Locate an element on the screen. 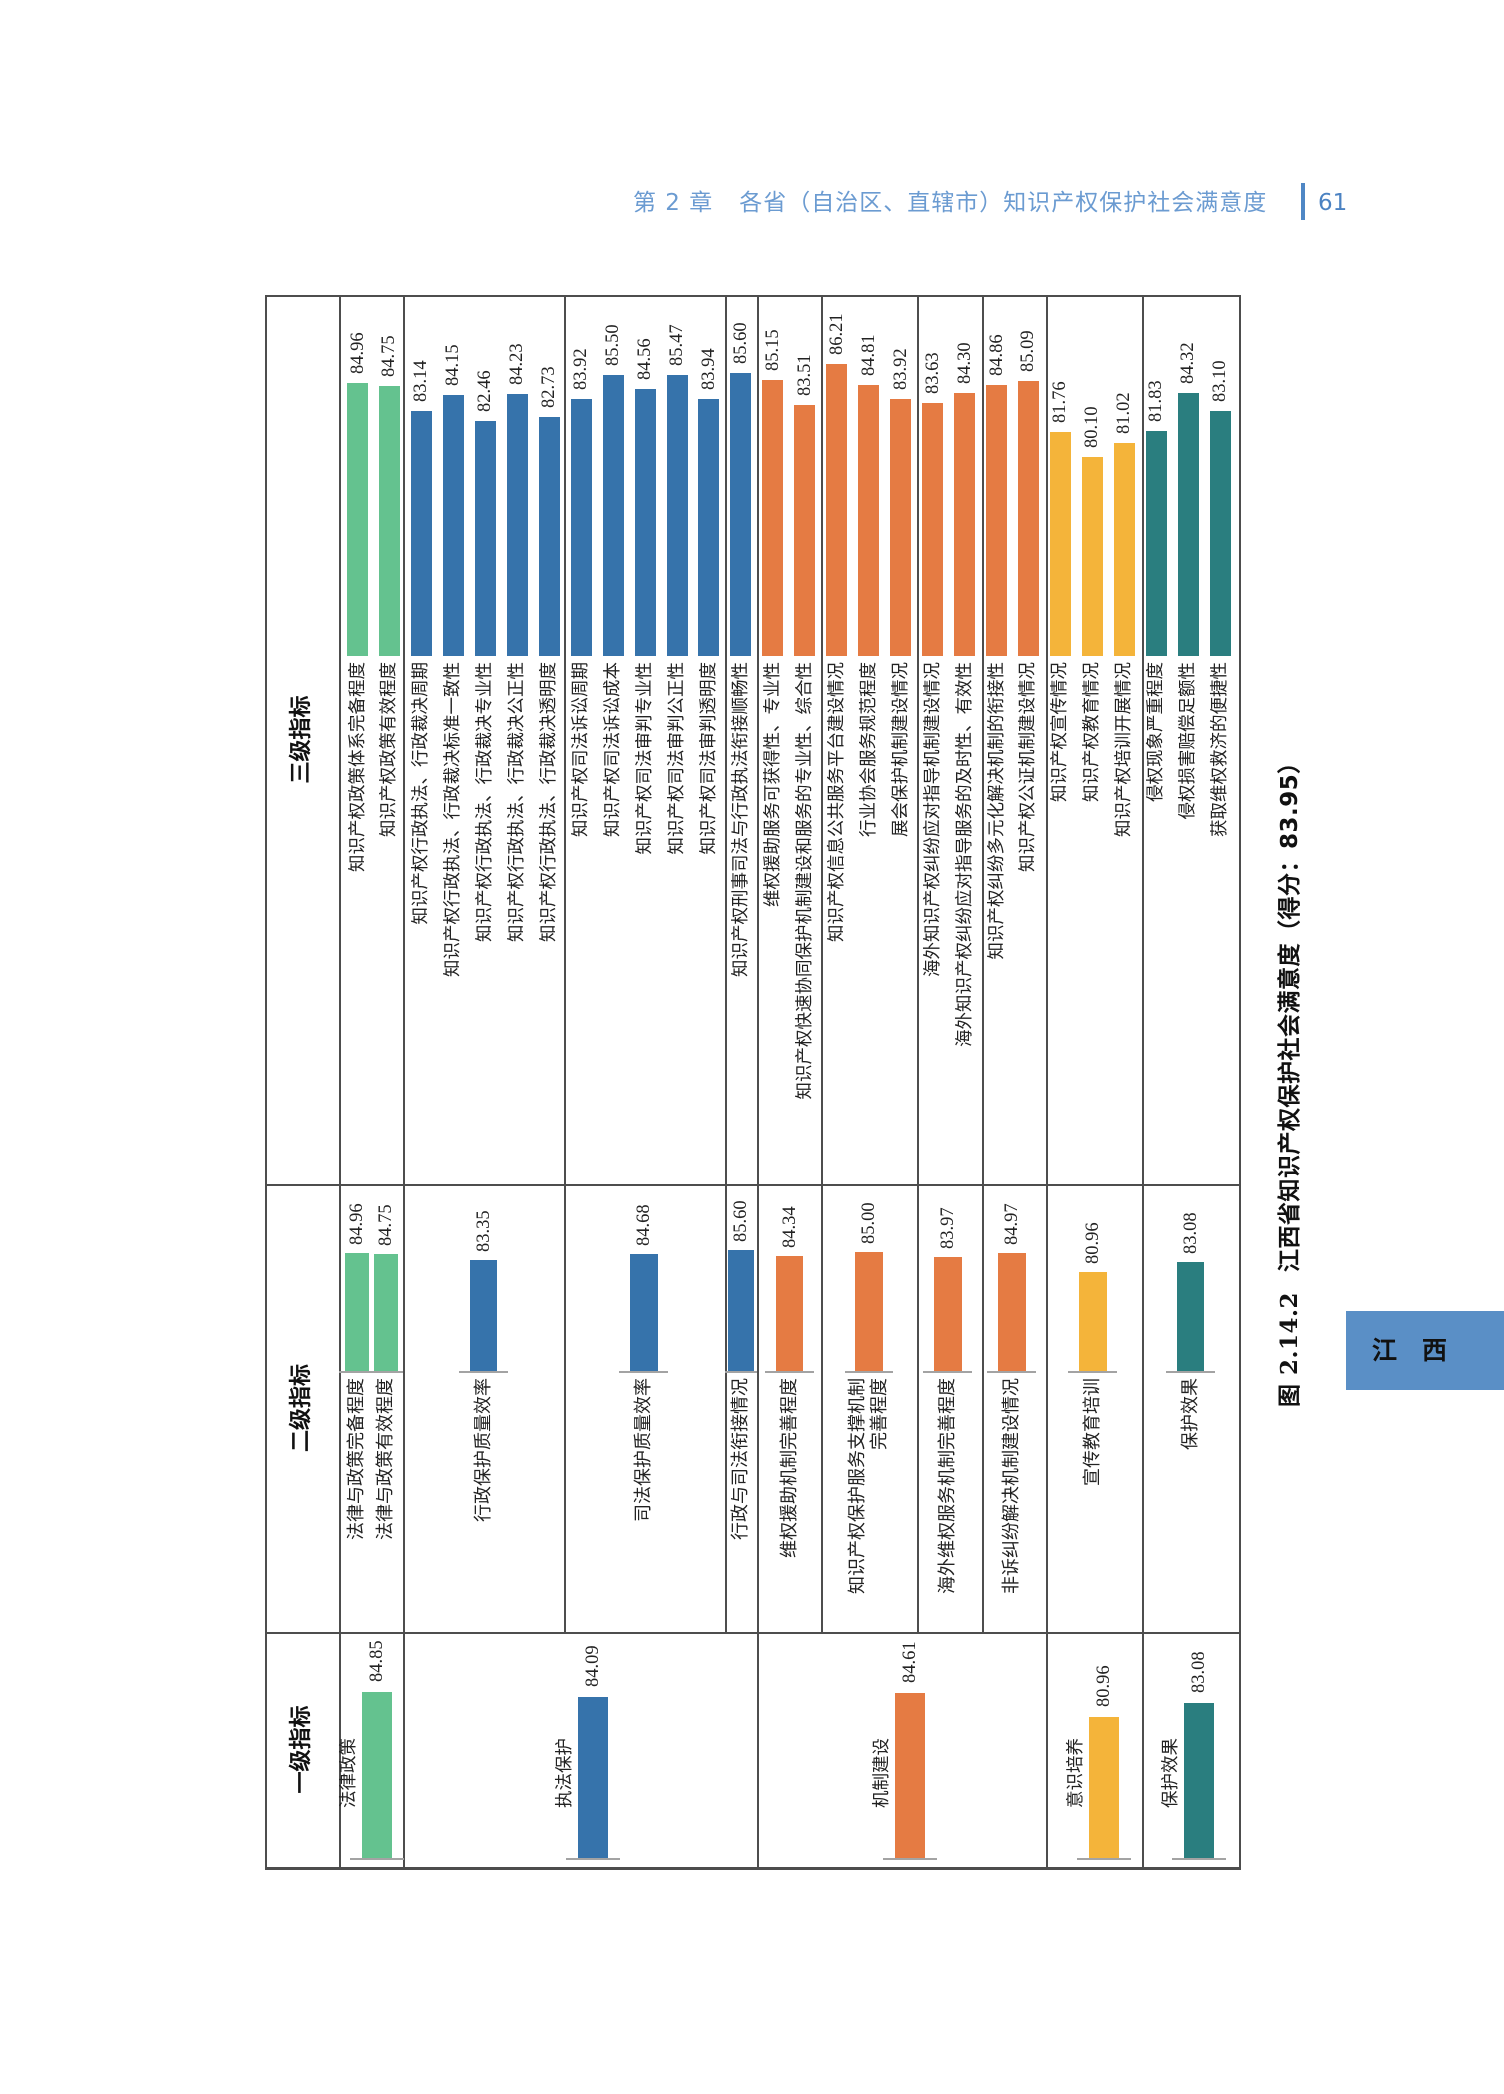  bar-category-label-level2: 司法保护质量效率 is located at coordinates (643, 1450).